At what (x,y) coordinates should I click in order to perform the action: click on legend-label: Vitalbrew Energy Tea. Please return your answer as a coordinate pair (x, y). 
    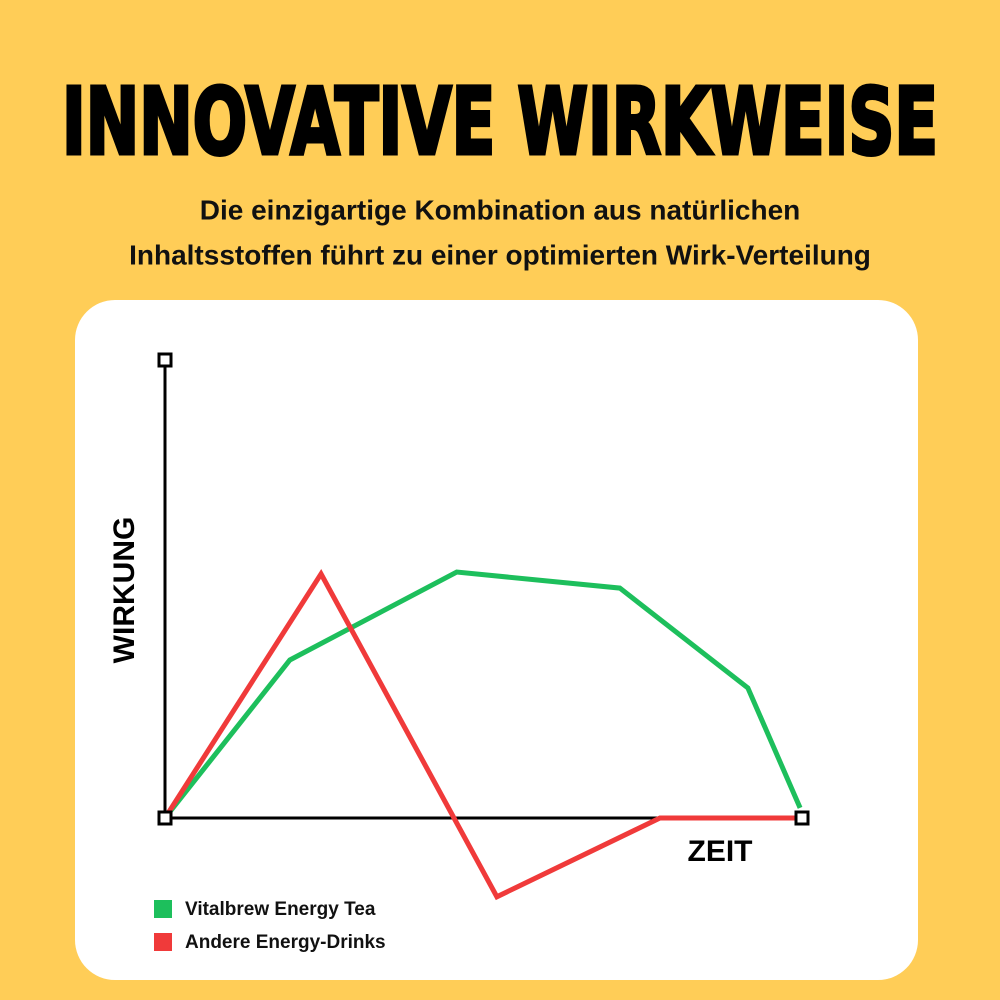
    Looking at the image, I should click on (280, 909).